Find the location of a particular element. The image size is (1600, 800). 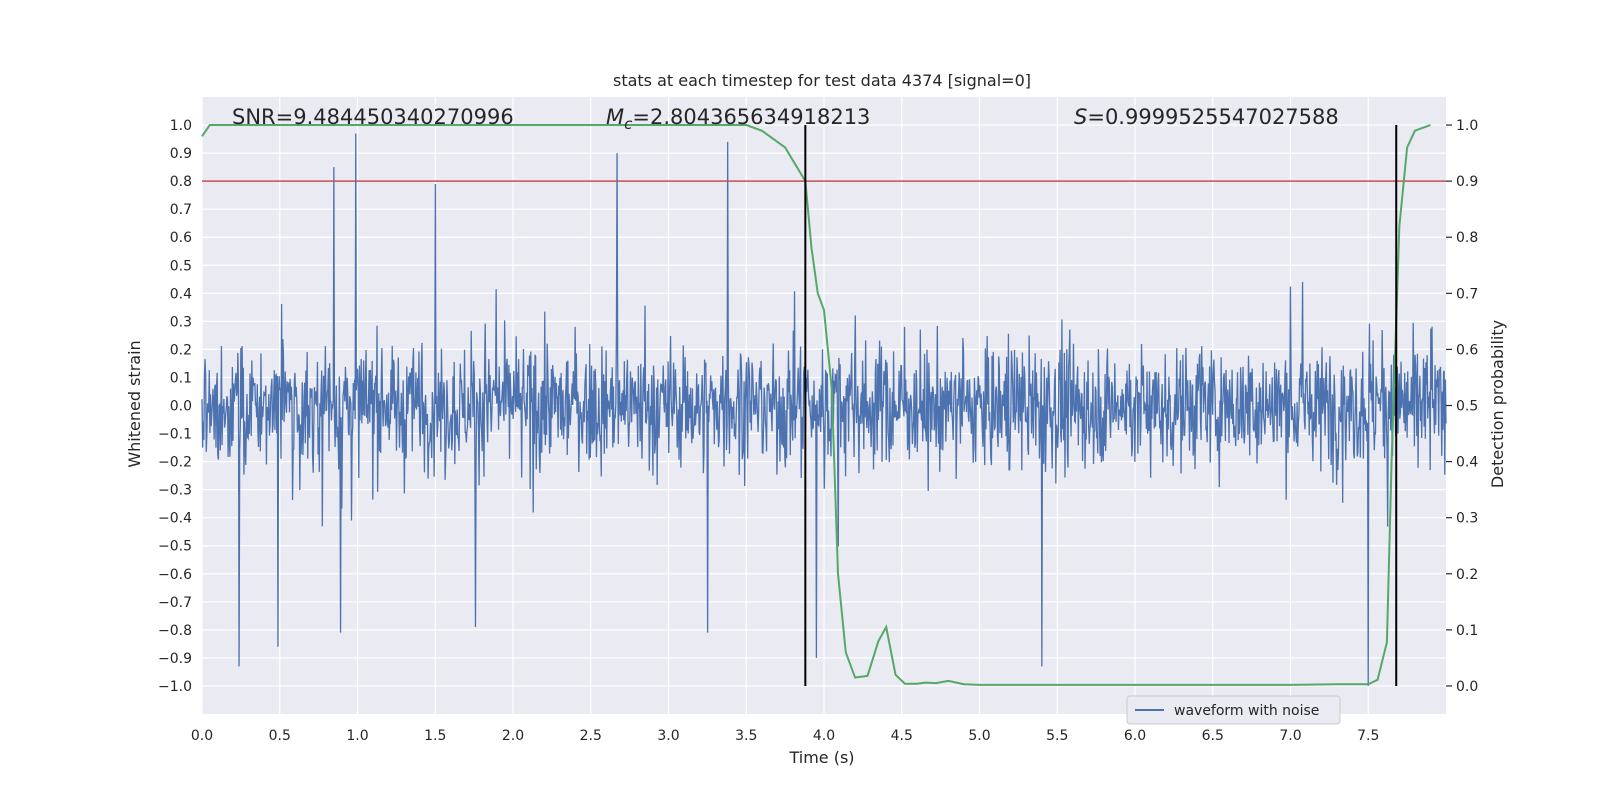

y-left-tick-label-3: 0.7 is located at coordinates (181, 210).